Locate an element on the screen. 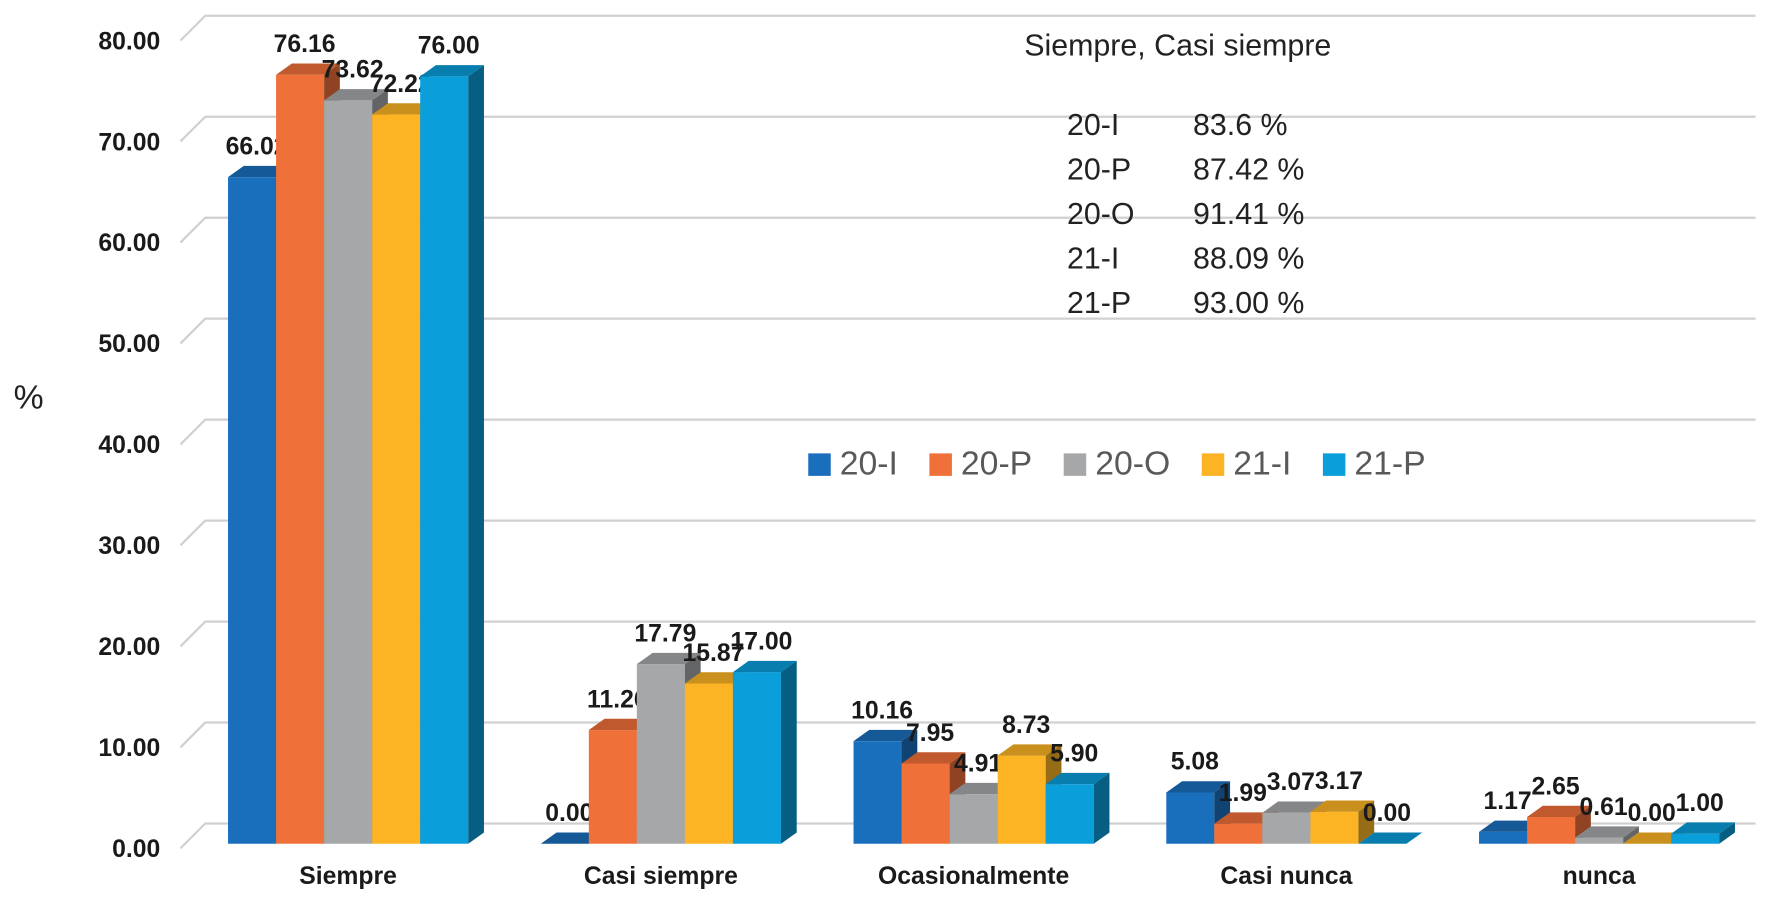 The image size is (1765, 909). value-label: 3.07 is located at coordinates (1291, 782).